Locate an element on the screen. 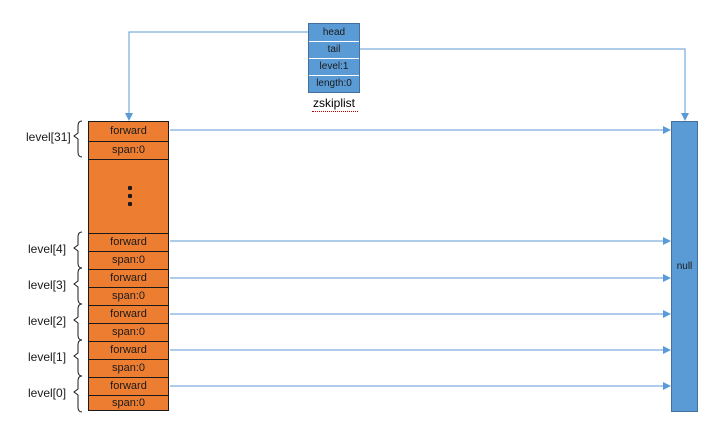 The width and height of the screenshot is (714, 430). bracket-level31 is located at coordinates (78, 139).